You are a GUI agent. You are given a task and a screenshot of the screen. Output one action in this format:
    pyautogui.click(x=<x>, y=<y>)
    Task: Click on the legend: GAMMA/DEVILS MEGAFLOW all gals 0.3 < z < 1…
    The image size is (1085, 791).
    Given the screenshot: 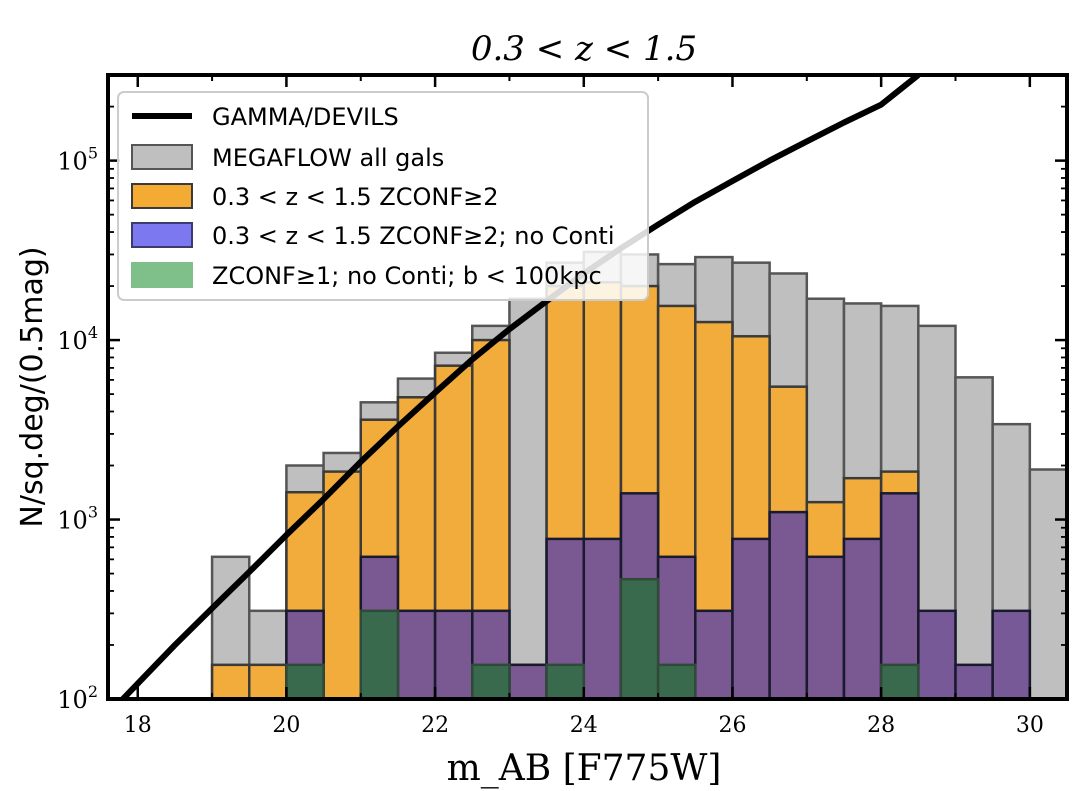 What is the action you would take?
    pyautogui.click(x=383, y=196)
    